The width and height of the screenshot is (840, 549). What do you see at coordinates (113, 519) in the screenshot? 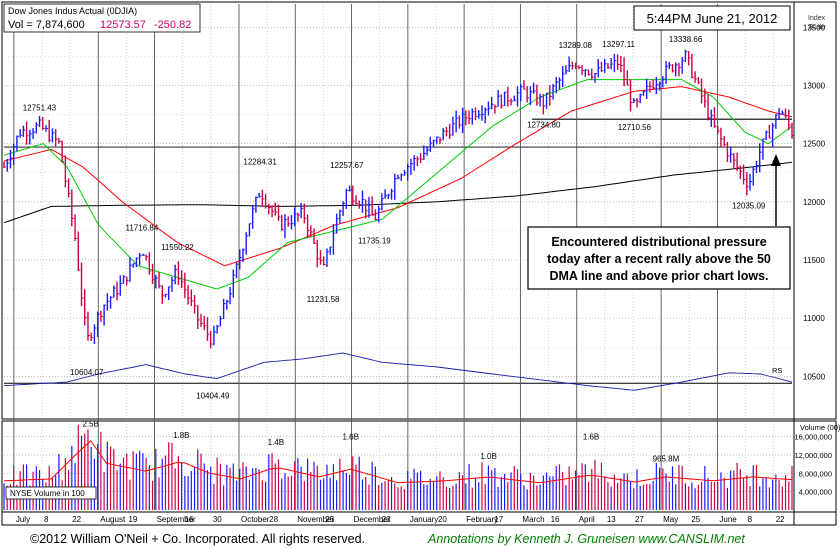
I see `date-tick-label: August` at bounding box center [113, 519].